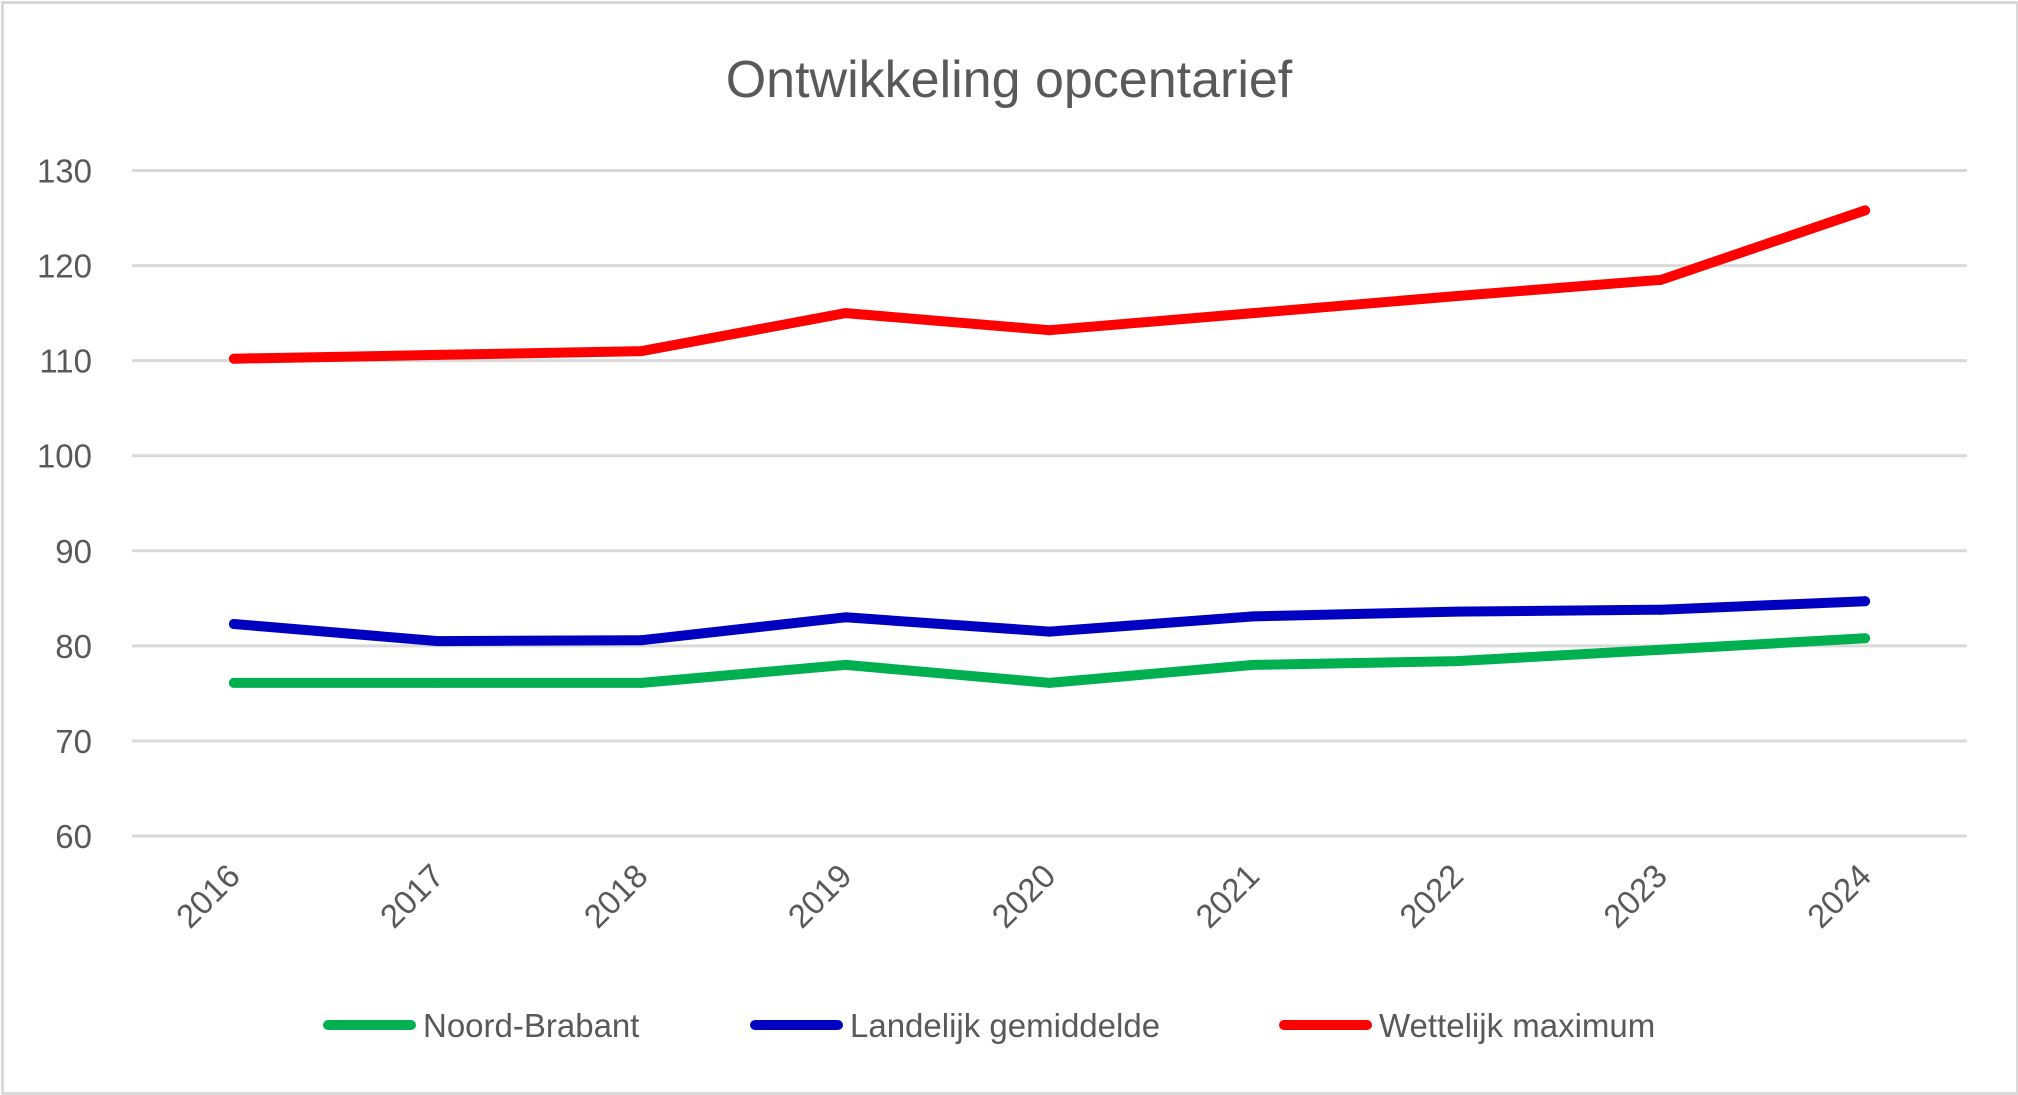 The width and height of the screenshot is (2018, 1095). I want to click on x-tick-label: 2024, so click(1839, 896).